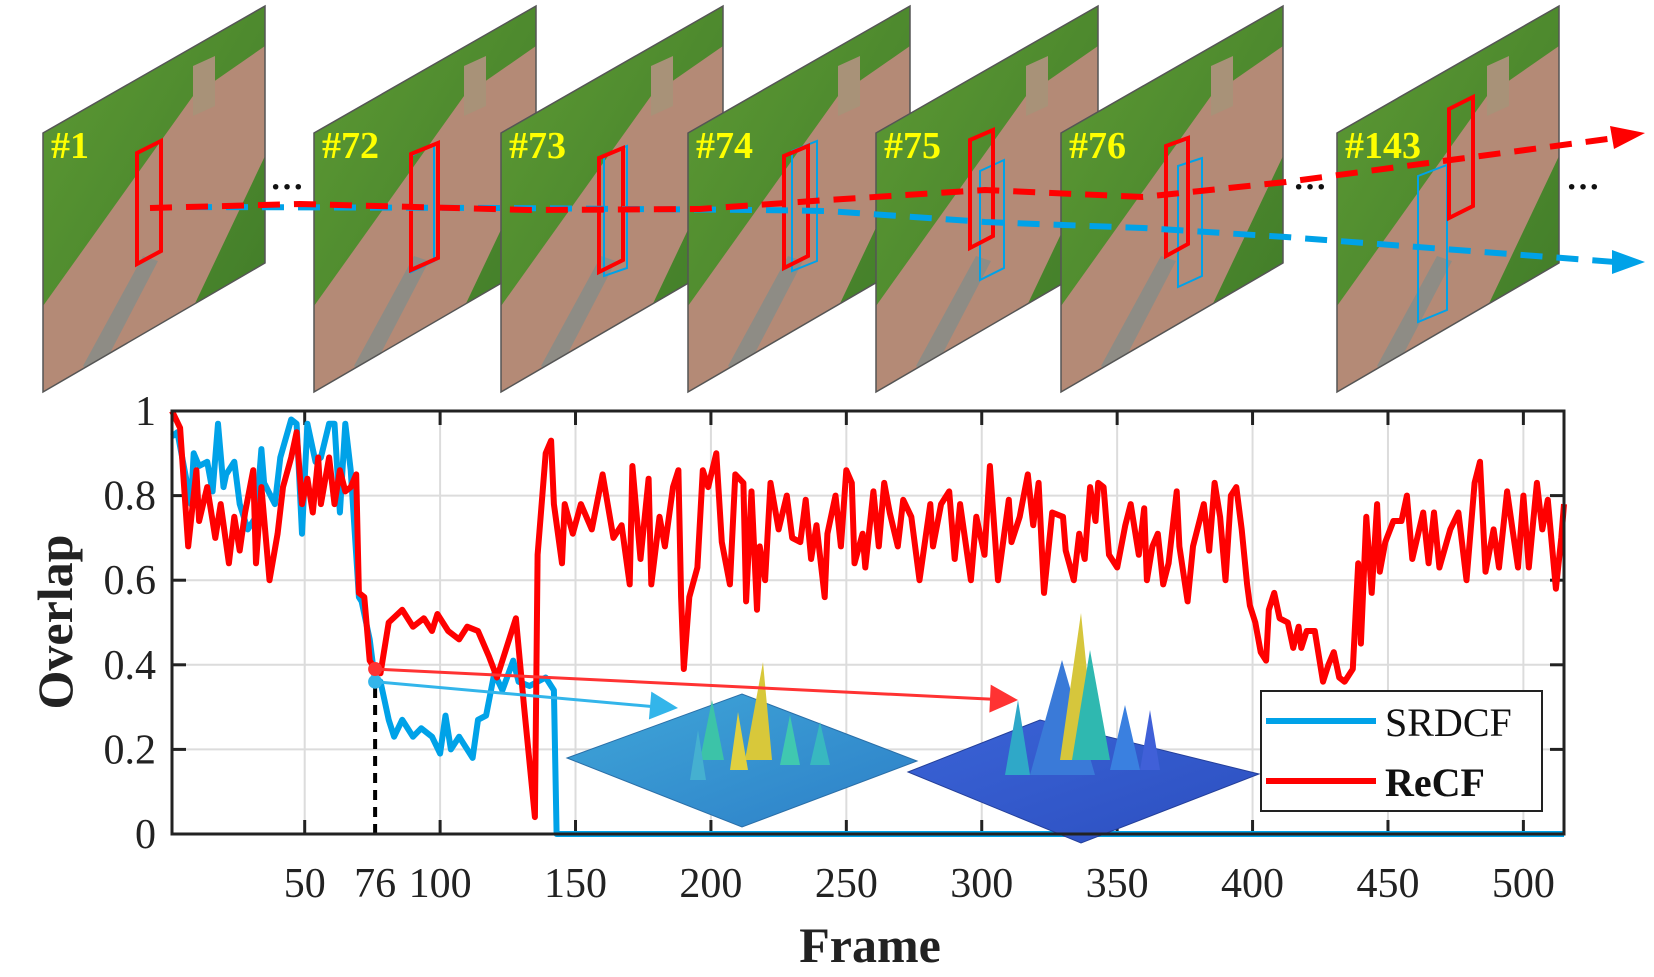 This screenshot has height=977, width=1654. I want to click on frame-label: #143, so click(1383, 146).